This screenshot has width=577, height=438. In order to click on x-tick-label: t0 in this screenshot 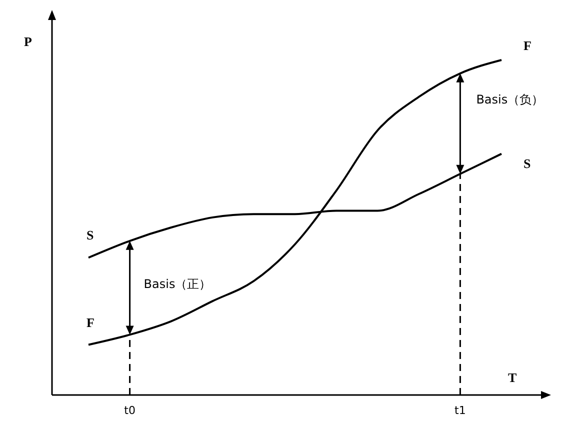, I will do `click(130, 410)`.